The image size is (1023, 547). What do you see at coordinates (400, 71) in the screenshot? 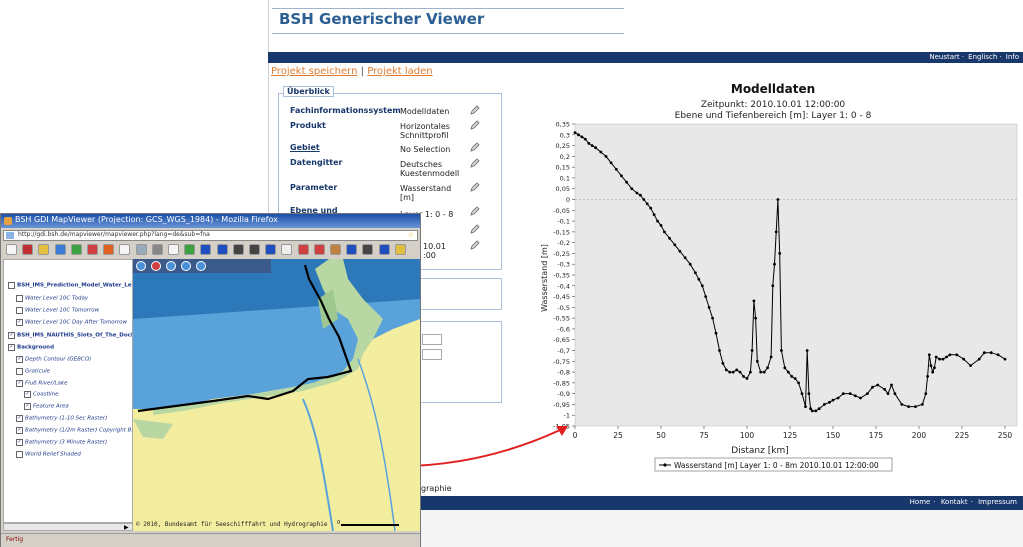
I see `load-project-link: Projekt laden` at bounding box center [400, 71].